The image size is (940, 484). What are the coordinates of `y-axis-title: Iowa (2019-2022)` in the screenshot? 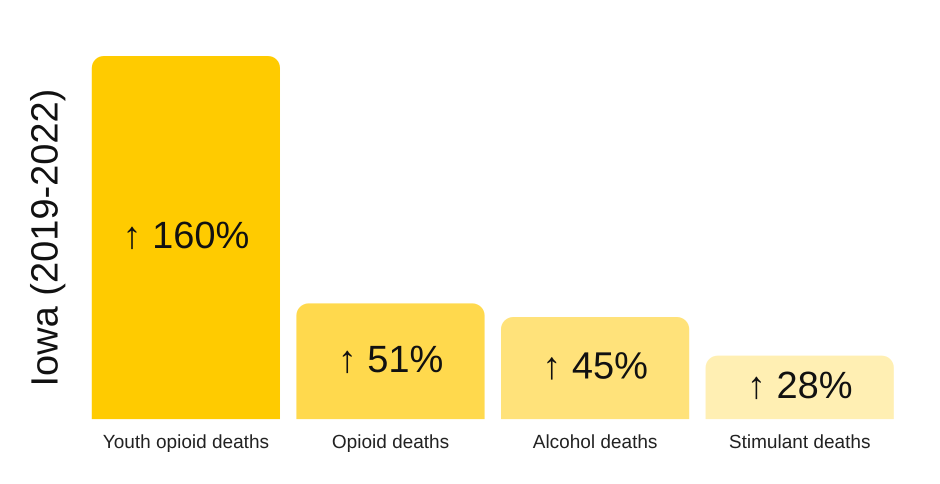 It's located at (45, 237).